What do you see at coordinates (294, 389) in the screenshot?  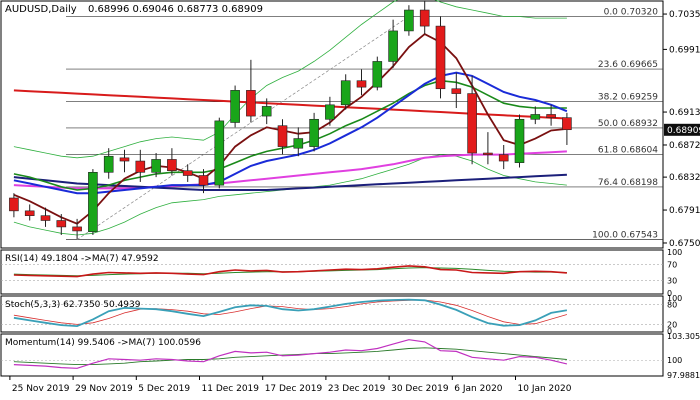 I see `date-tick-label-4: 17 Dec 2019` at bounding box center [294, 389].